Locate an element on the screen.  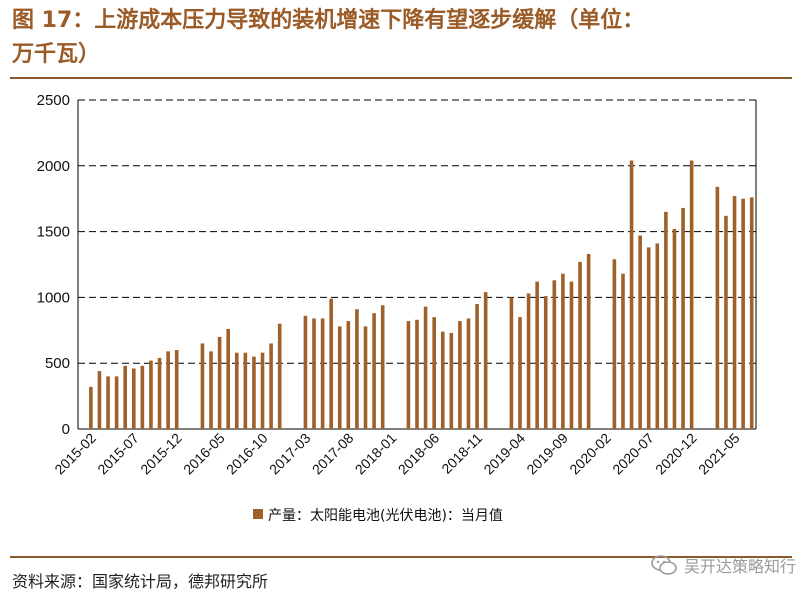
wechat-icon is located at coordinates (664, 565).